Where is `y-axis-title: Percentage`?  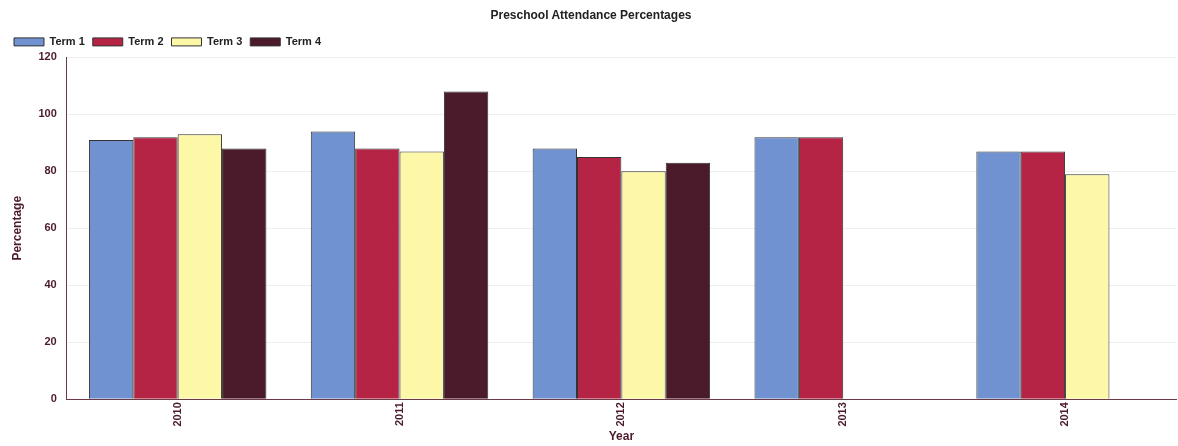 y-axis-title: Percentage is located at coordinates (16, 228).